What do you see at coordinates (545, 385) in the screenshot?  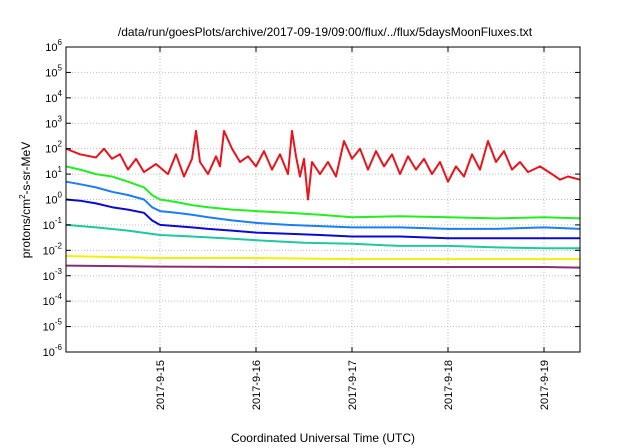 I see `x-tick-label: 2017-9-19` at bounding box center [545, 385].